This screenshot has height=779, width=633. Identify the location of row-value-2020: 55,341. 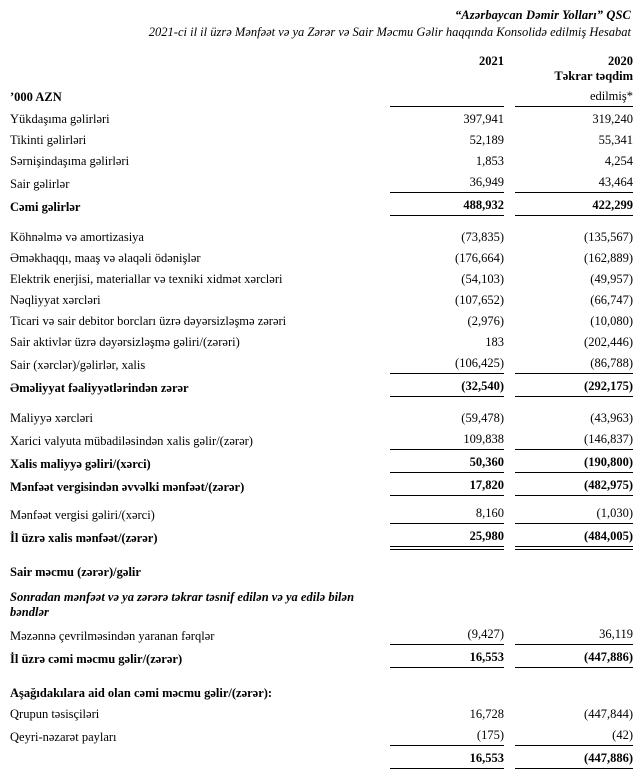
(615, 140).